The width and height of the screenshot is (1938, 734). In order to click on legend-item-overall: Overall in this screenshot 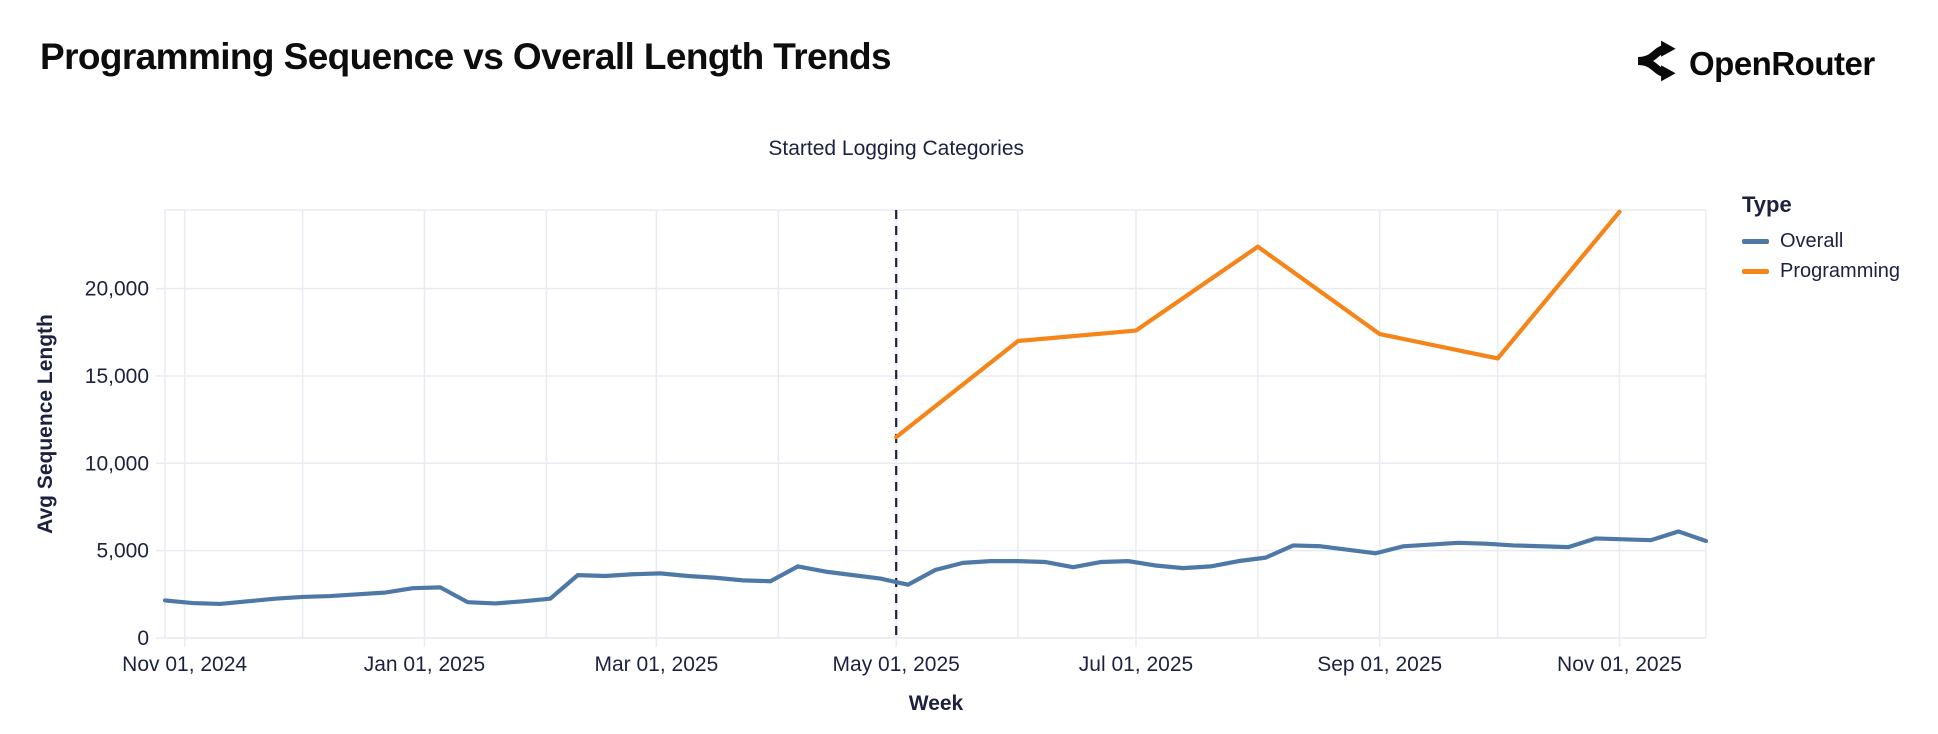, I will do `click(1821, 241)`.